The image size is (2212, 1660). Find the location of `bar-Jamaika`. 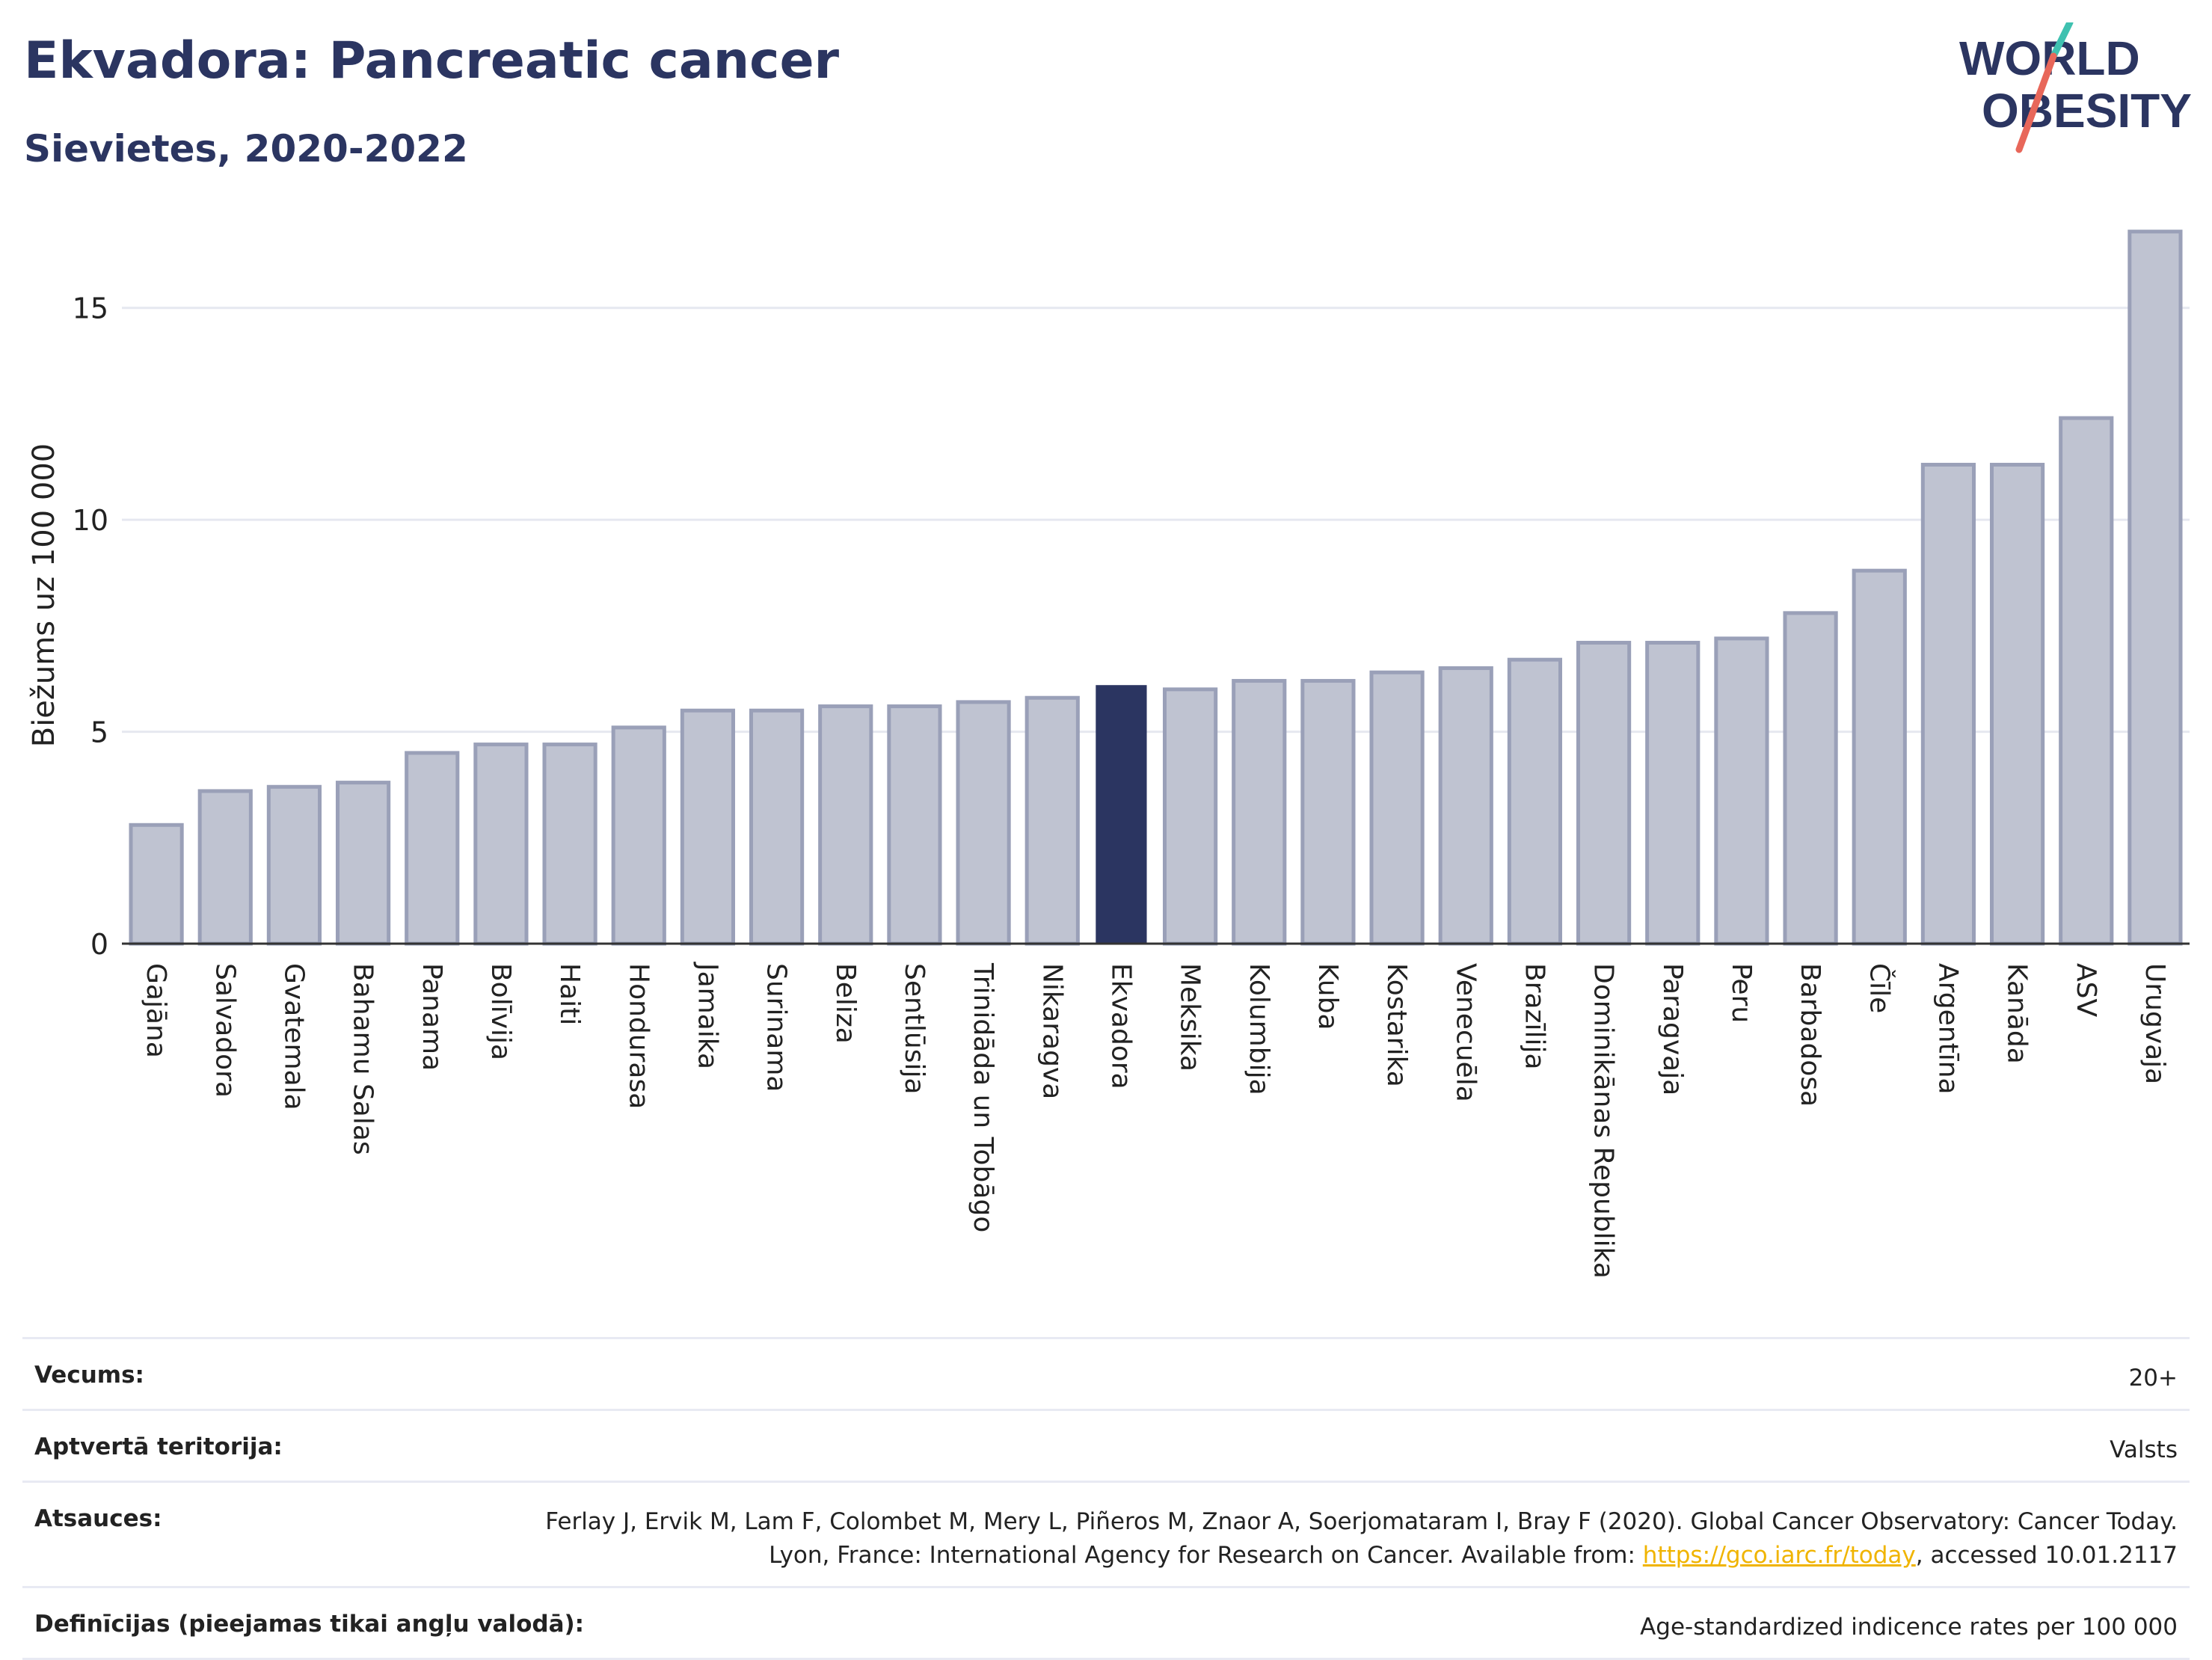

bar-Jamaika is located at coordinates (708, 827).